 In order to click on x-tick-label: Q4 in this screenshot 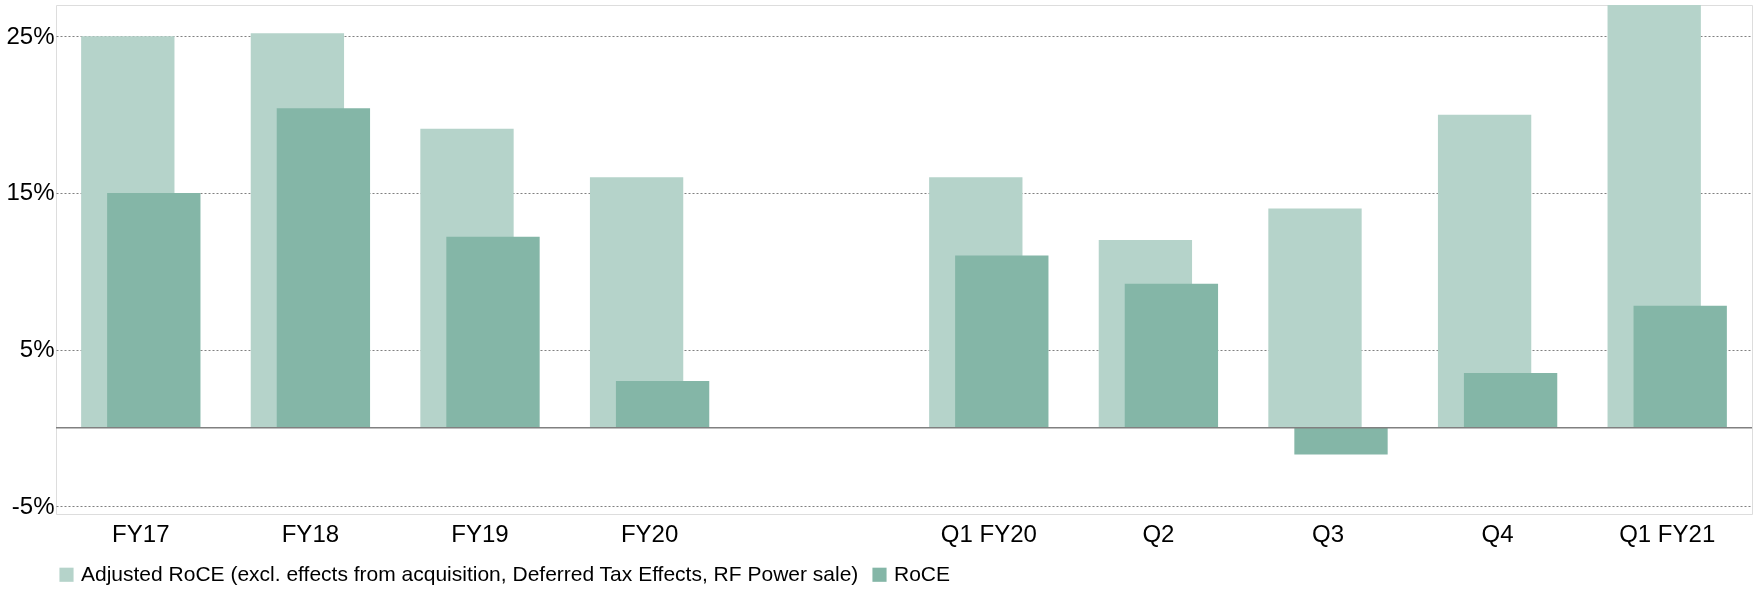, I will do `click(1497, 533)`.